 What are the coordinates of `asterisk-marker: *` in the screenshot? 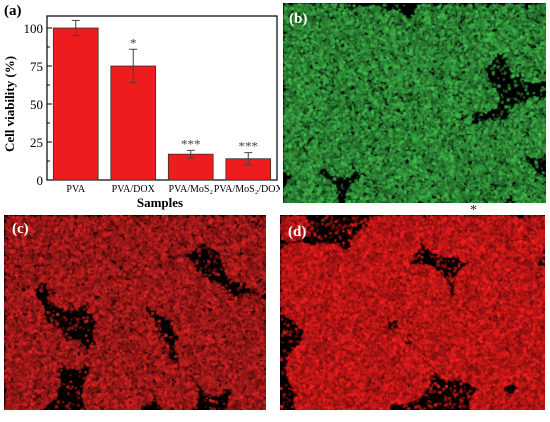 It's located at (473, 210).